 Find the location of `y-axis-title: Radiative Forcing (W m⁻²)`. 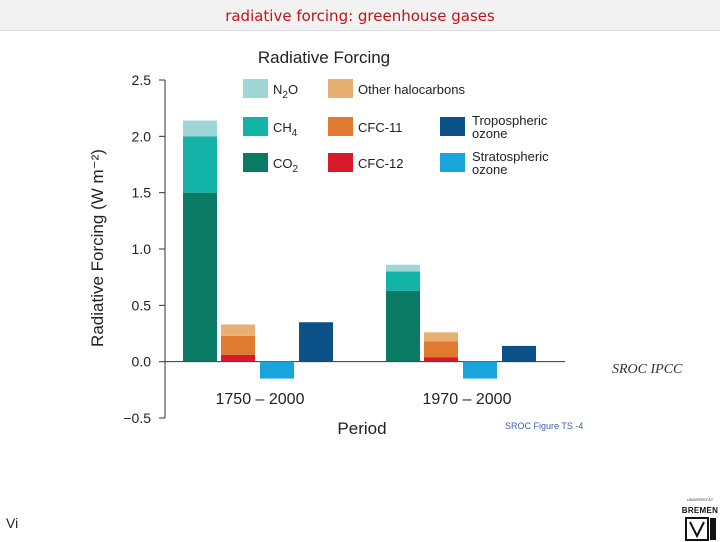

y-axis-title: Radiative Forcing (W m⁻²) is located at coordinates (97, 248).